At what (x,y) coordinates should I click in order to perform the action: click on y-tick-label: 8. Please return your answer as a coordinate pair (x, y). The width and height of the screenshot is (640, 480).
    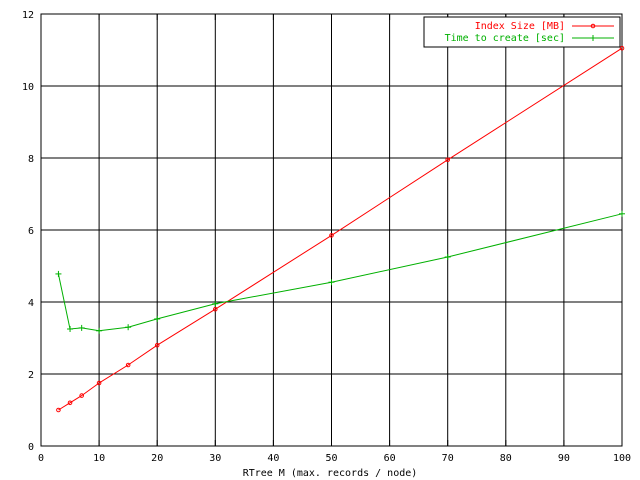
    Looking at the image, I should click on (31, 159).